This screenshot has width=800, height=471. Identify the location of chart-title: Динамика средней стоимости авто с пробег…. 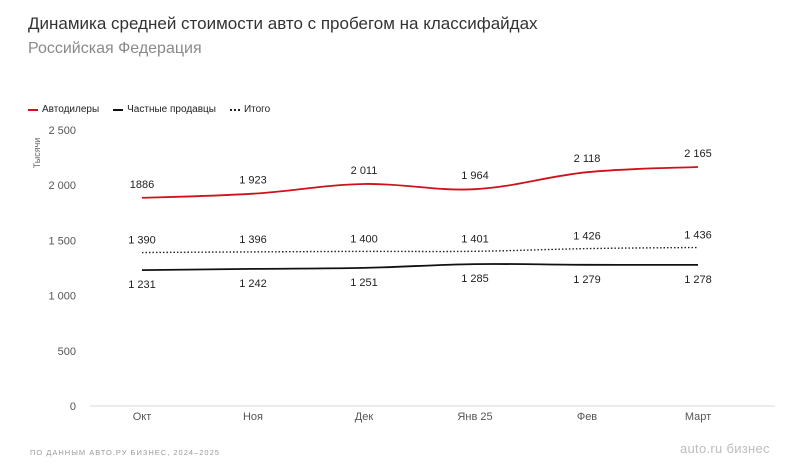
(283, 23).